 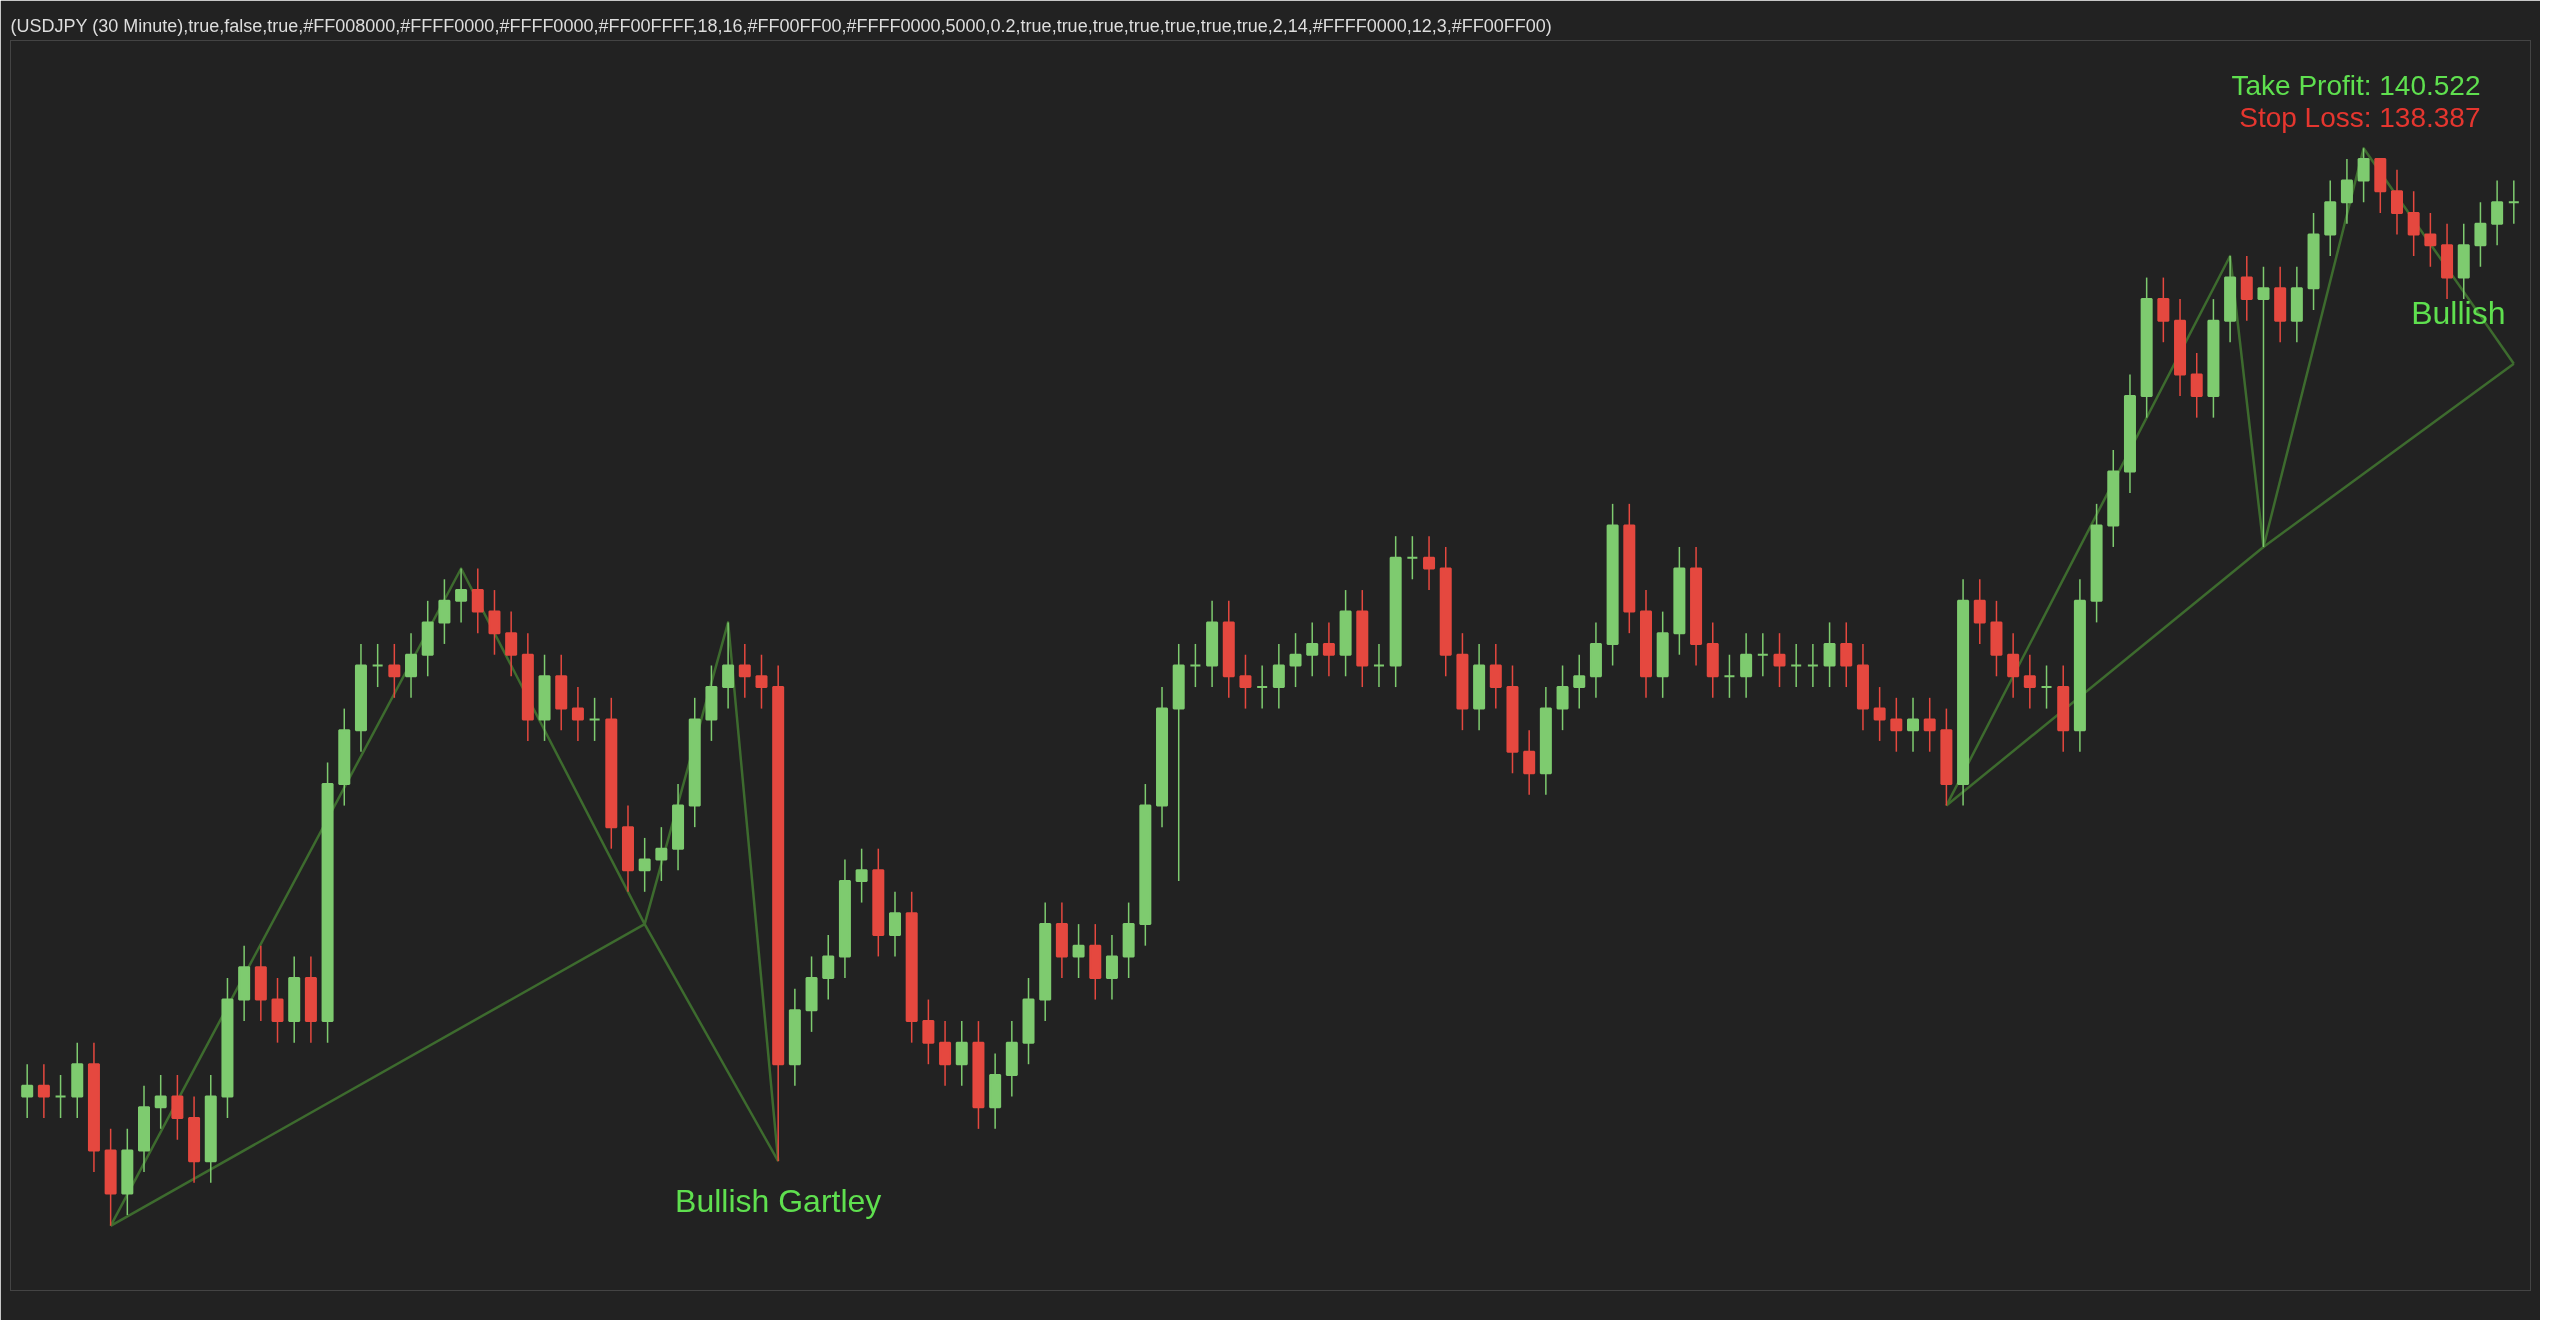 I want to click on text: Take Profit: 140.522, so click(x=2356, y=85).